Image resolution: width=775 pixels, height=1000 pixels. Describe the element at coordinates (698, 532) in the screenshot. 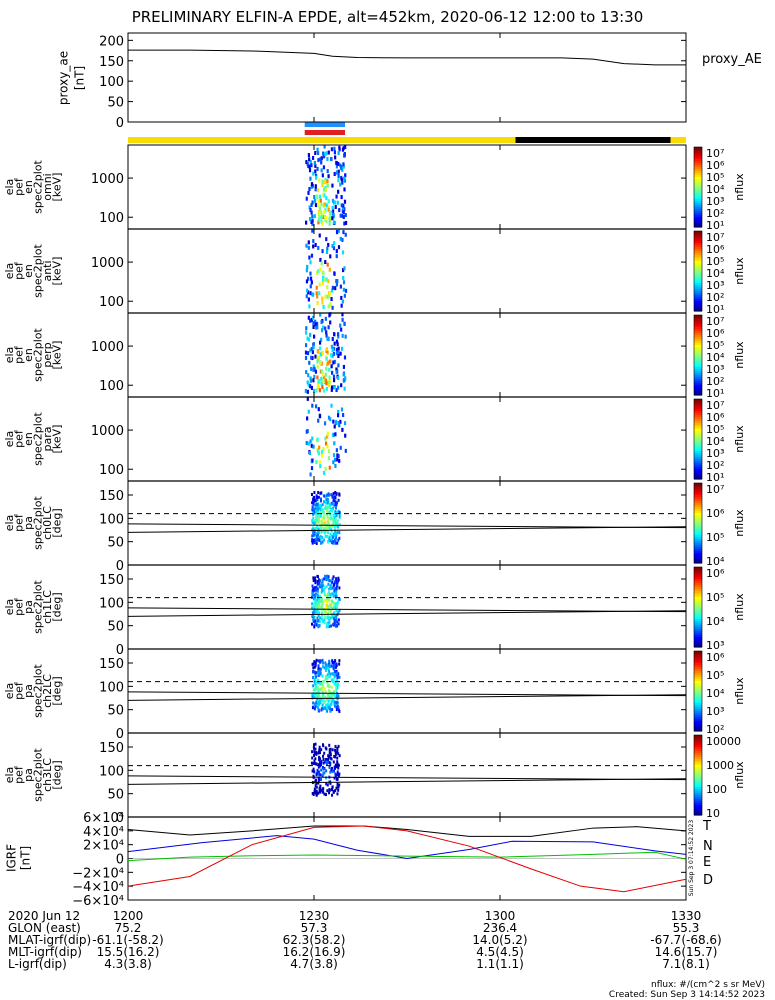

I see `colorbar-cell-ch0LC` at that location.